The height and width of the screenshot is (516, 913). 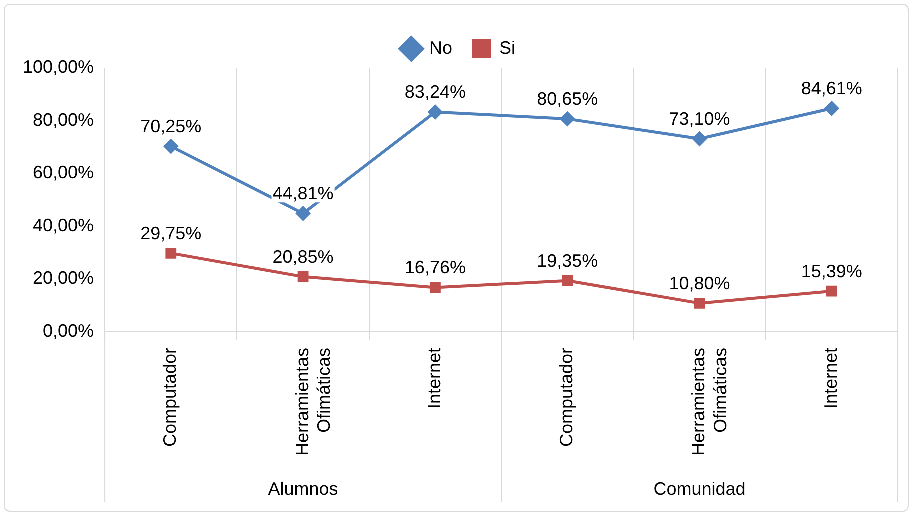 I want to click on data-label: 73,10%, so click(x=699, y=118).